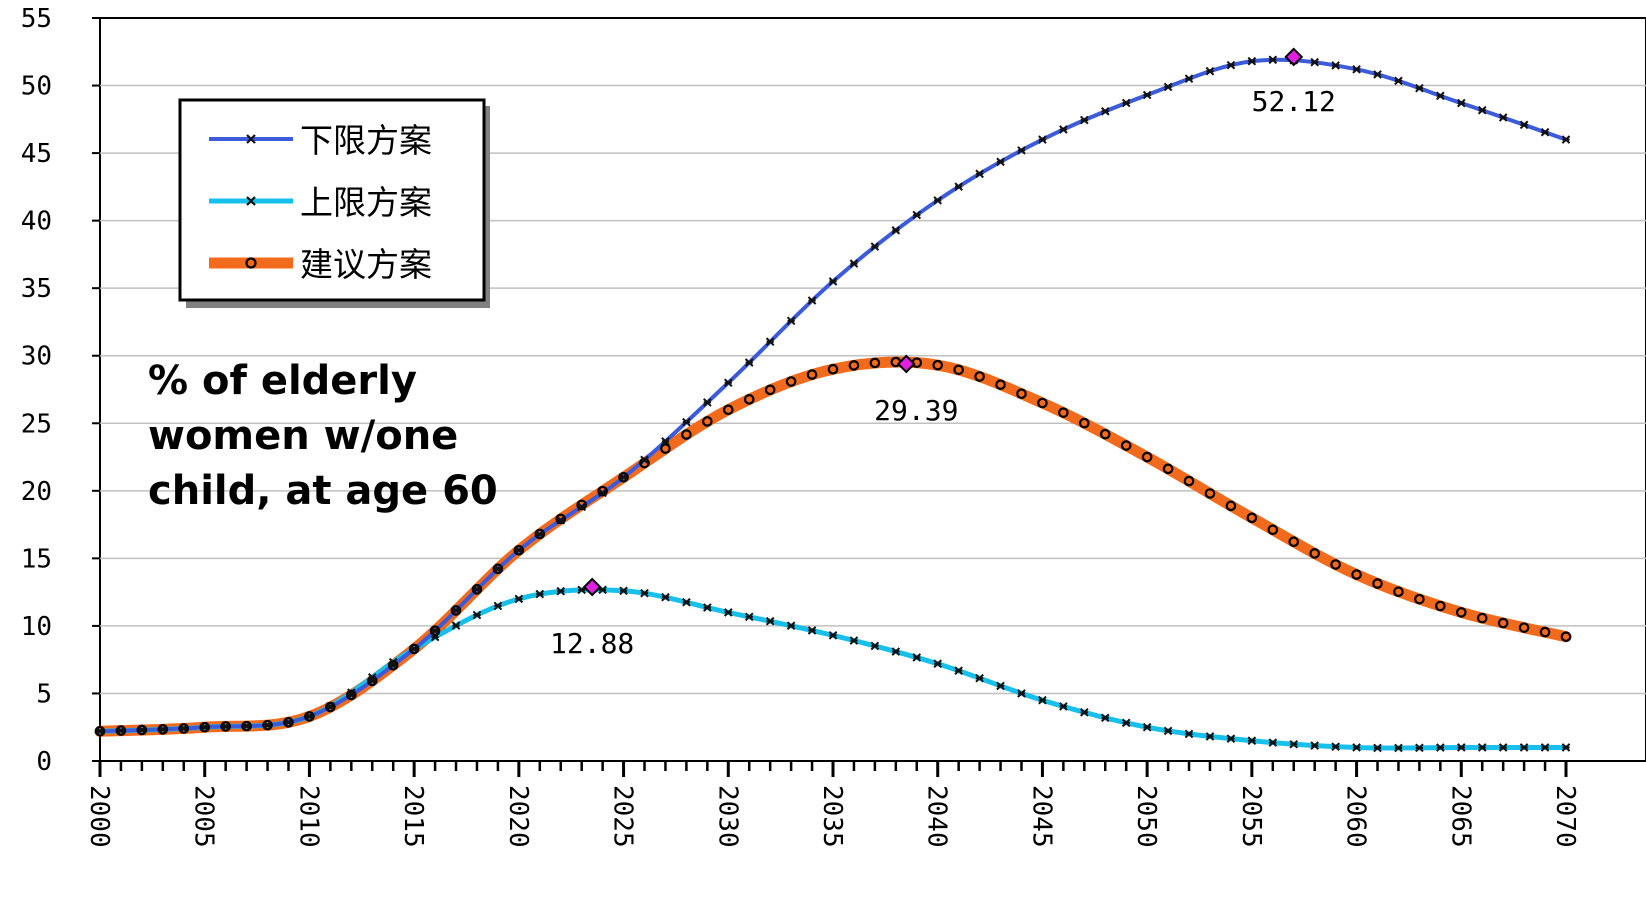 This screenshot has height=908, width=1646. Describe the element at coordinates (749, 362) in the screenshot. I see `point-series-0-2031` at that location.